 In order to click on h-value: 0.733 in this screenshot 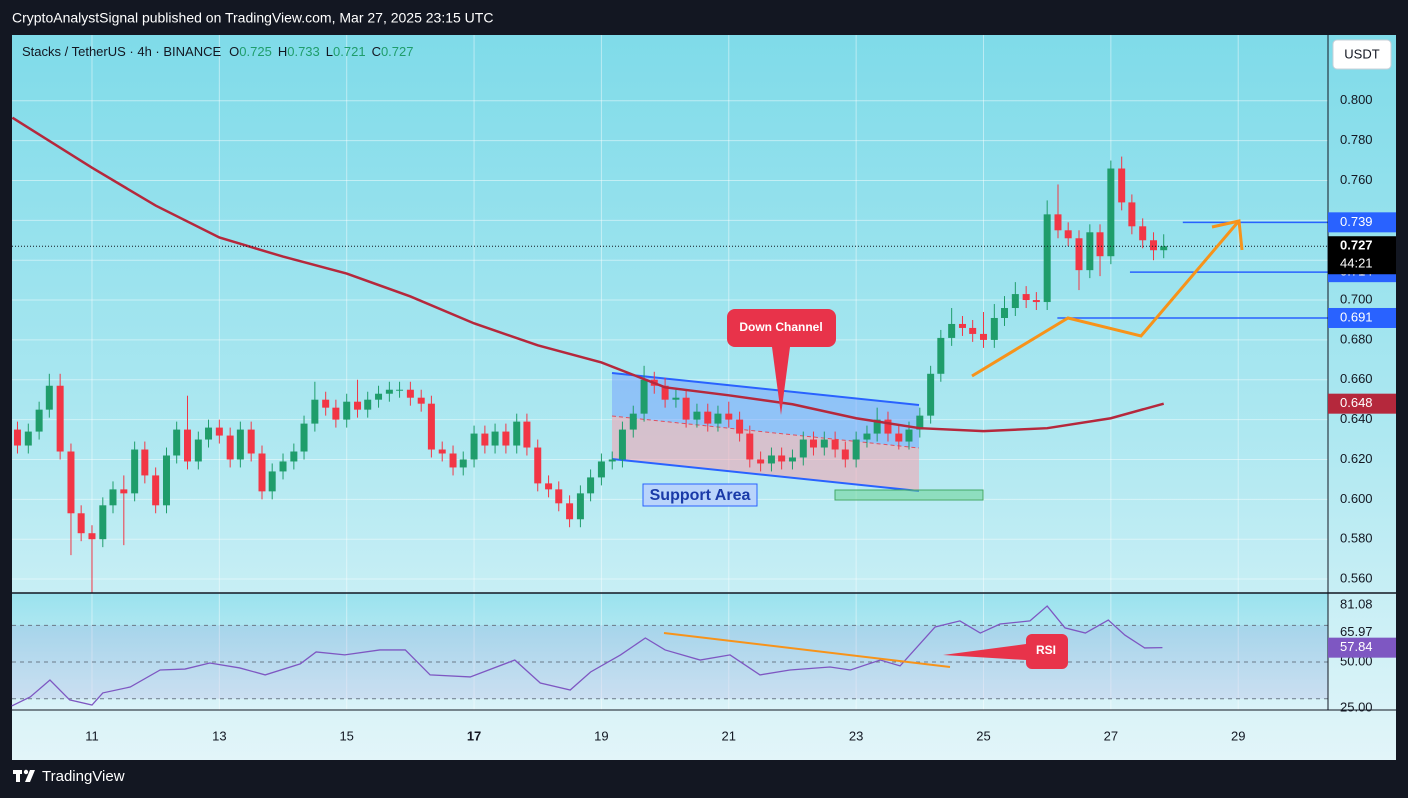, I will do `click(303, 51)`.